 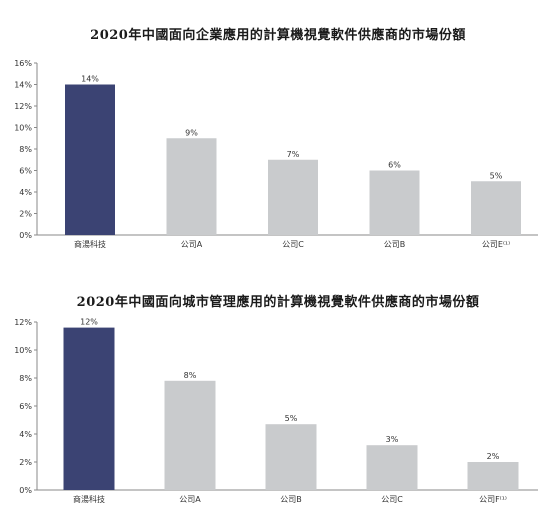 I want to click on bar-value-label: 12%, so click(x=89, y=322).